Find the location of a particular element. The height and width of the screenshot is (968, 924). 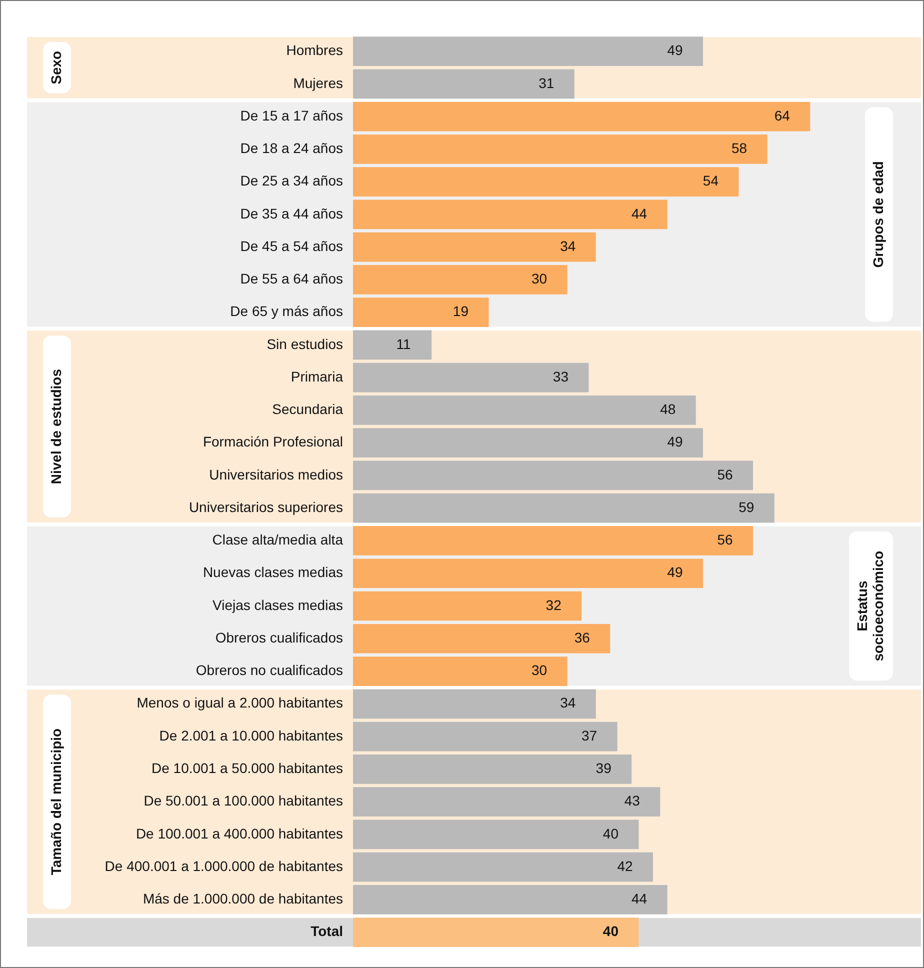

y-tick-label: Total is located at coordinates (326, 931).